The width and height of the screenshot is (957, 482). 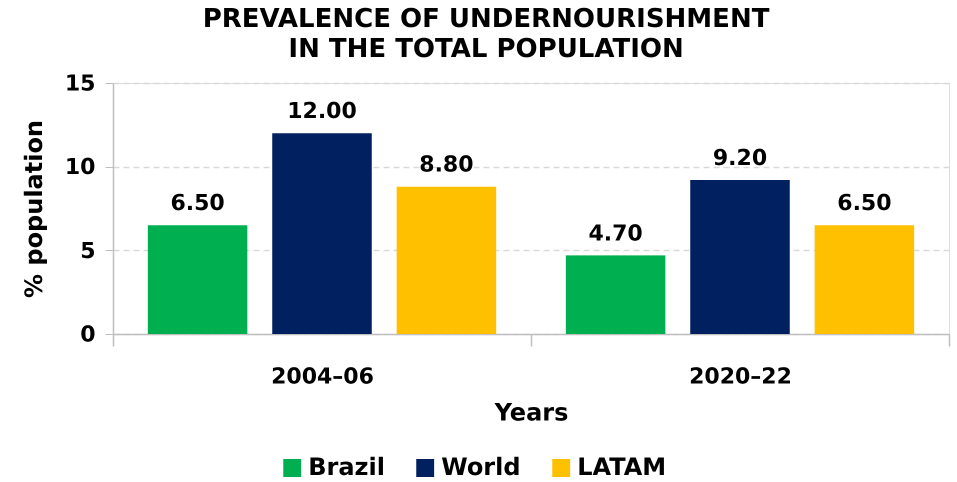 What do you see at coordinates (615, 233) in the screenshot?
I see `data-label: 4.70` at bounding box center [615, 233].